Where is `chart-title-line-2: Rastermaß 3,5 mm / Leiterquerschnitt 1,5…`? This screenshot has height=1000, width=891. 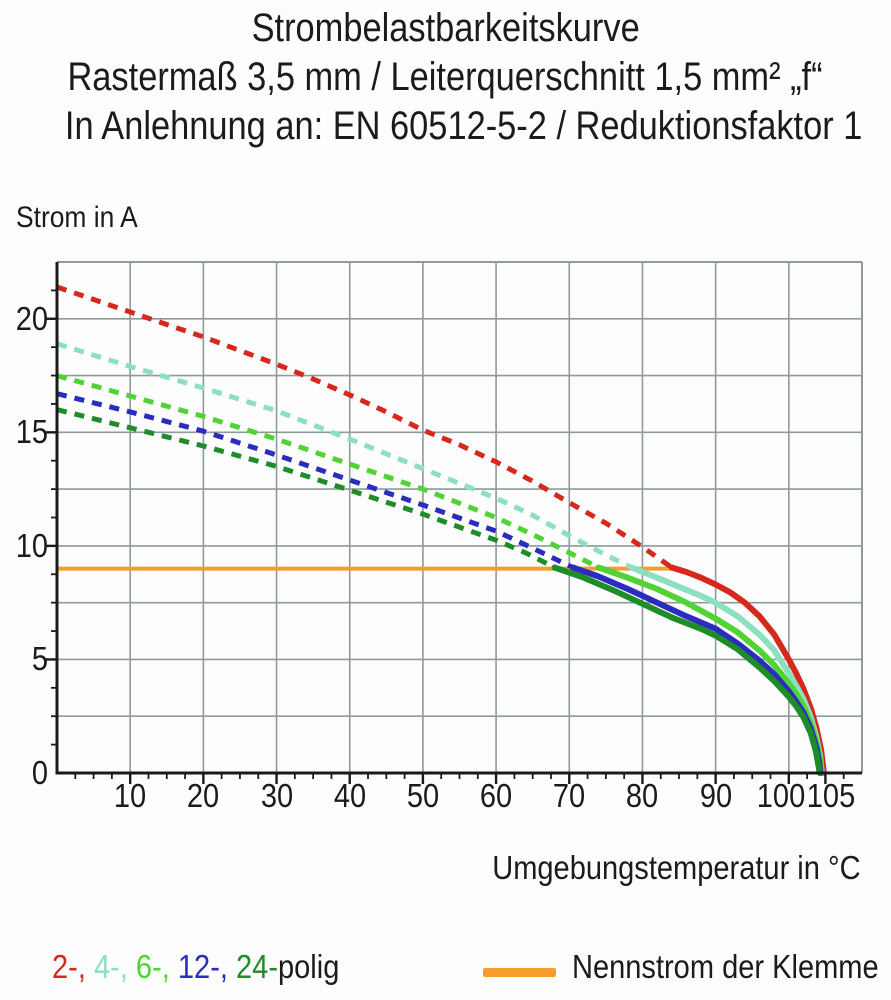
chart-title-line-2: Rastermaß 3,5 mm / Leiterquerschnitt 1,5… is located at coordinates (445, 77).